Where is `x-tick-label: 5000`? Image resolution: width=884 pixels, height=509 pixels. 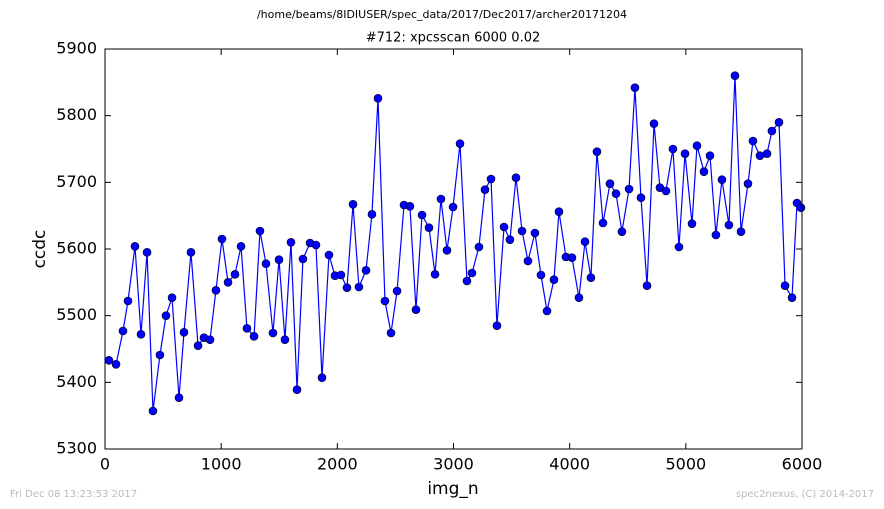 x-tick-label: 5000 is located at coordinates (685, 464).